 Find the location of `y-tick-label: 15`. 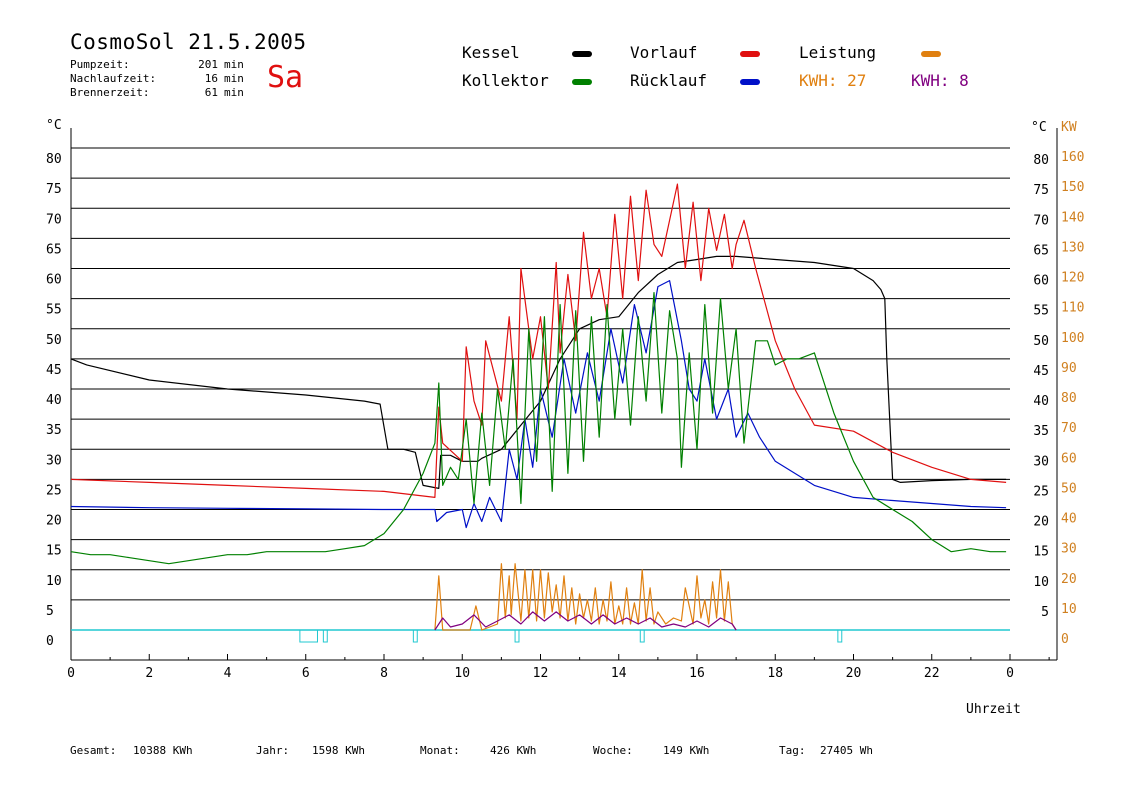

y-tick-label: 15 is located at coordinates (54, 551).